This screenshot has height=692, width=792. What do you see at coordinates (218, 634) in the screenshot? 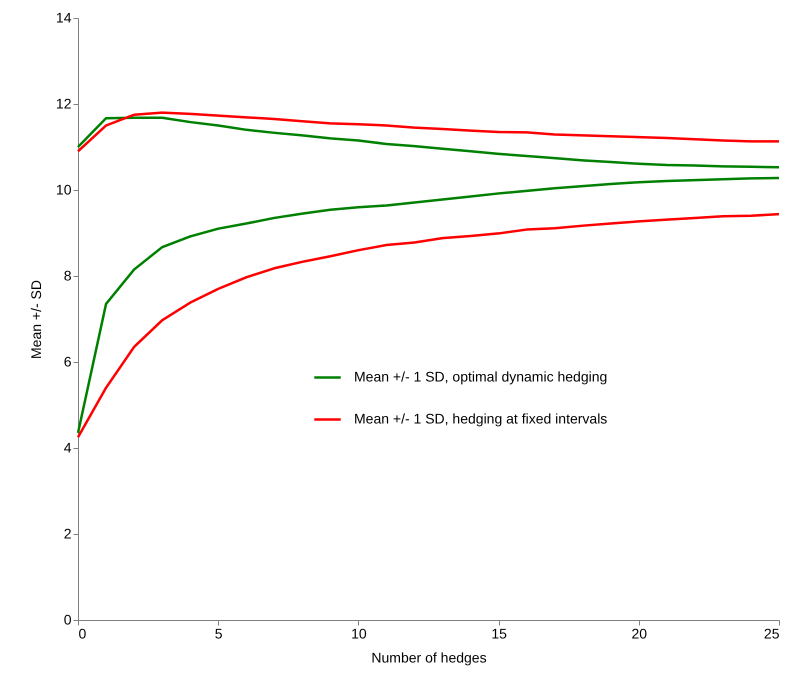
I see `x-tick-label: 5` at bounding box center [218, 634].